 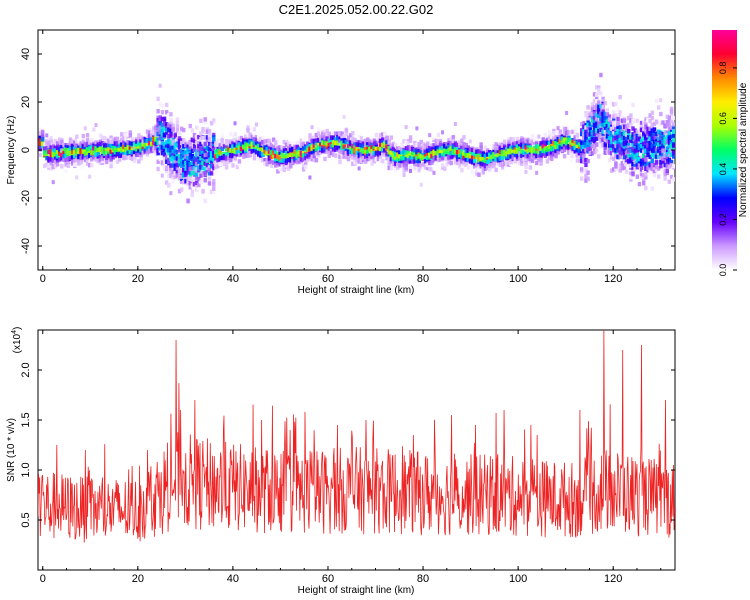 I want to click on x-tick-label: 20, so click(x=138, y=279).